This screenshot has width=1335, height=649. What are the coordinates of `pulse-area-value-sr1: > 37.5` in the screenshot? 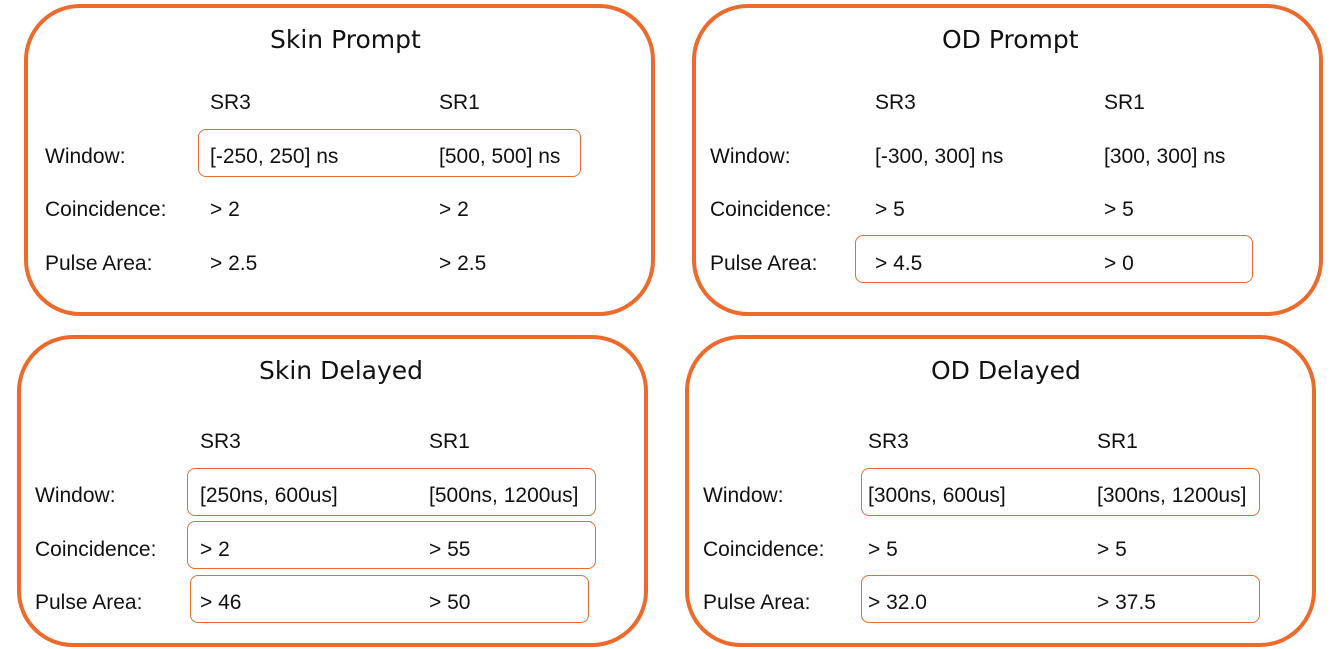 It's located at (1126, 602).